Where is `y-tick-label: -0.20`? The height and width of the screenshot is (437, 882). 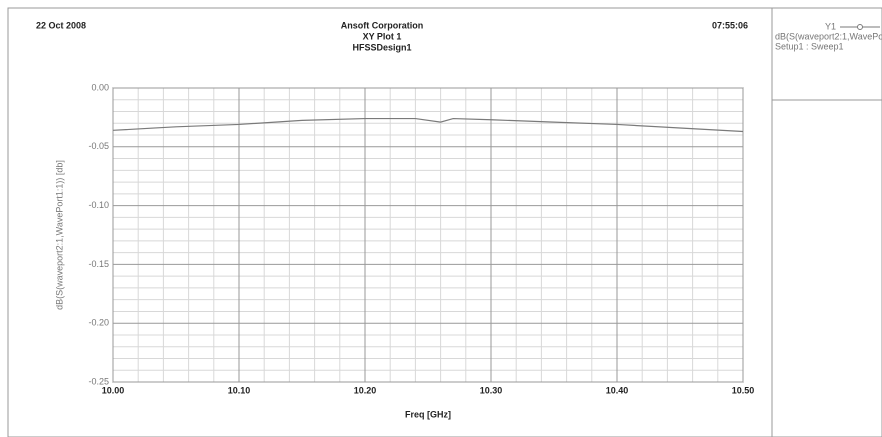
y-tick-label: -0.20 is located at coordinates (98, 323).